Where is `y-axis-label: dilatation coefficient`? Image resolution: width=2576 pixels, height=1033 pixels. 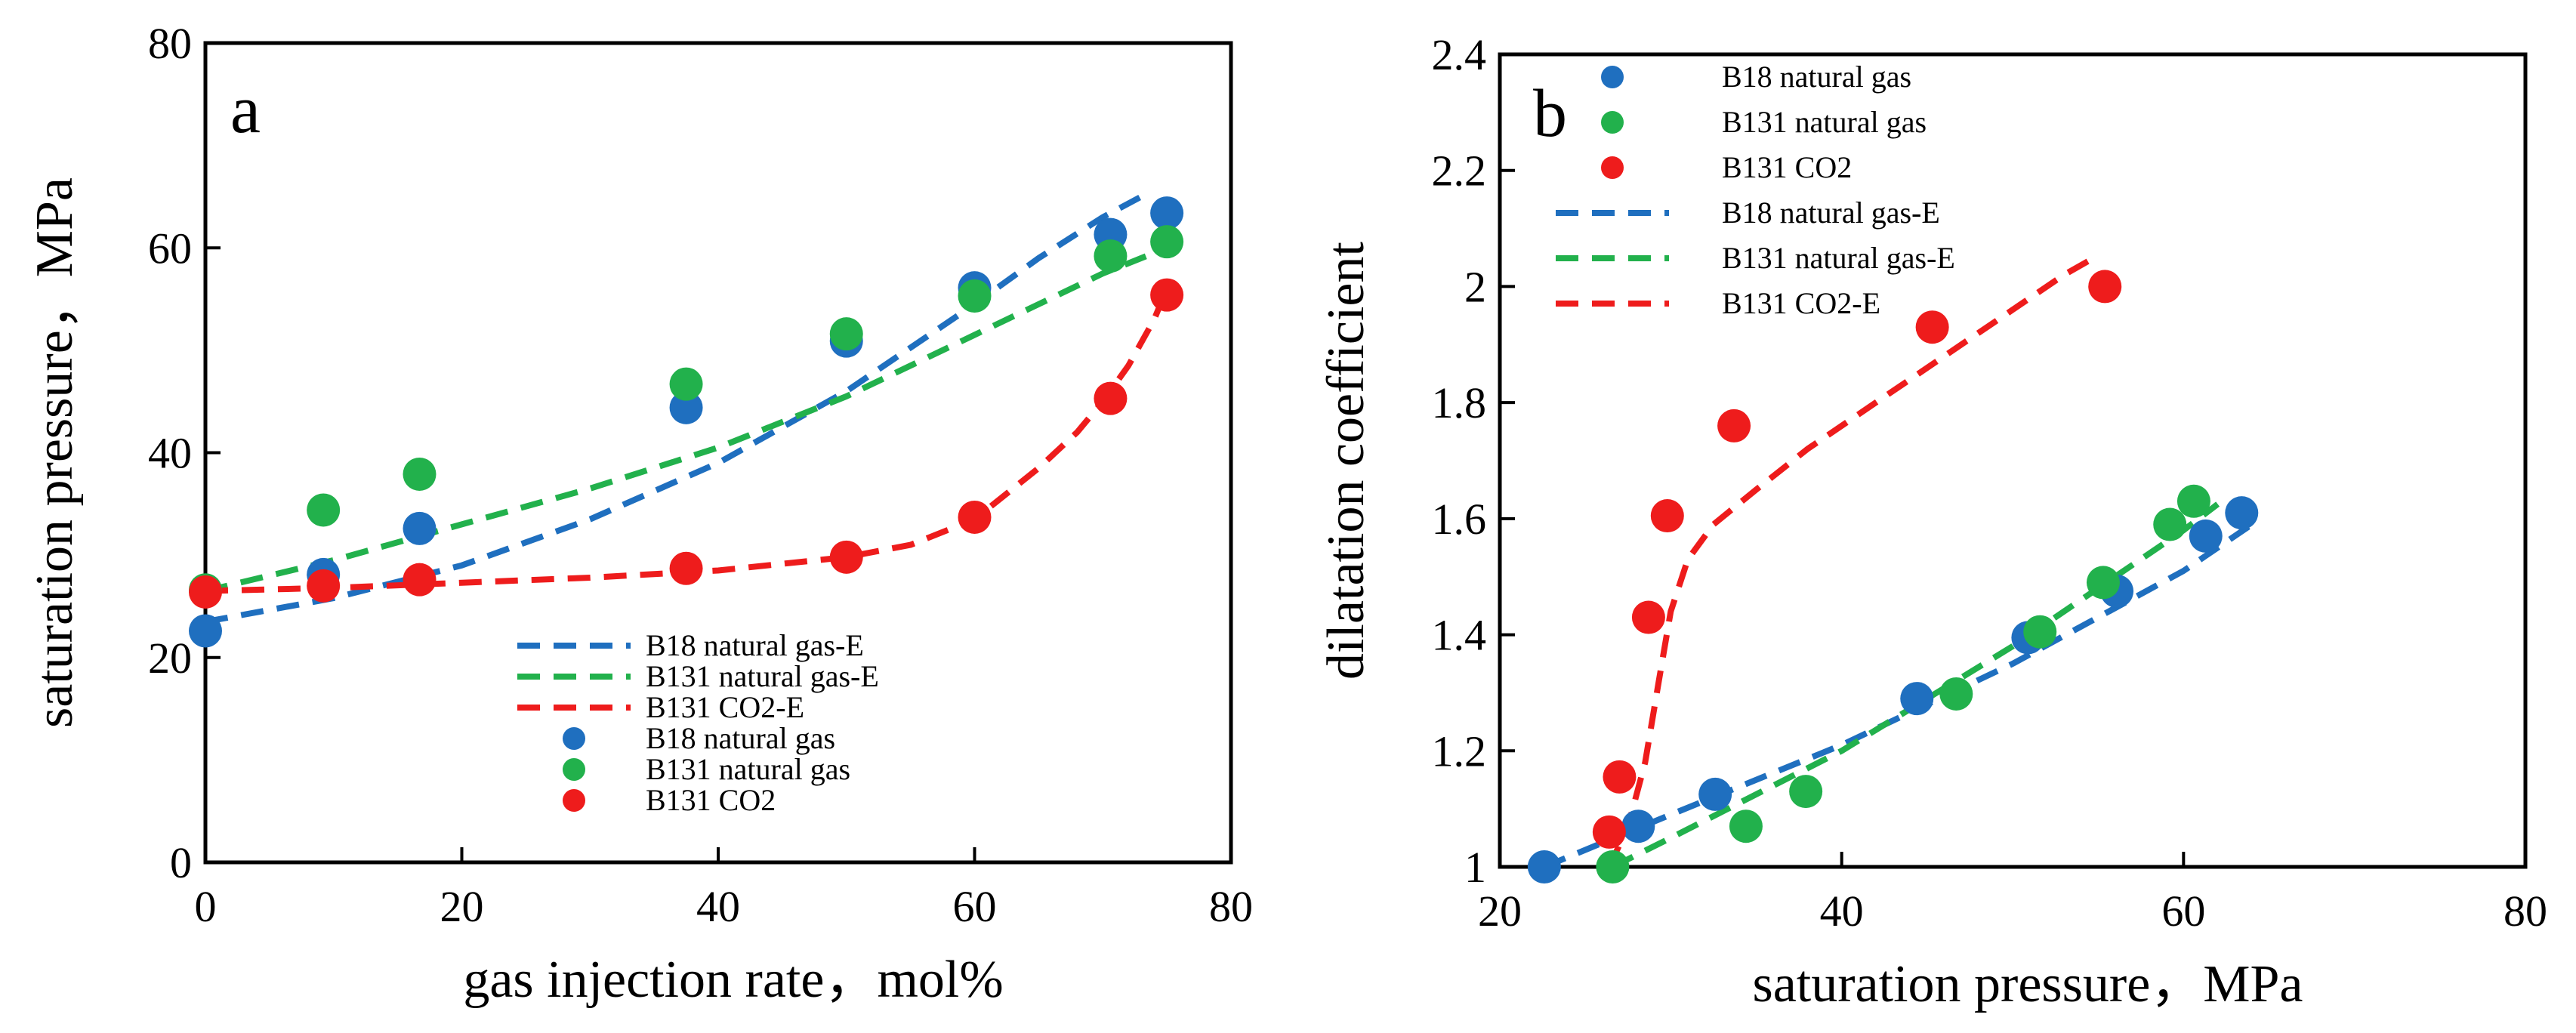 y-axis-label: dilatation coefficient is located at coordinates (1346, 461).